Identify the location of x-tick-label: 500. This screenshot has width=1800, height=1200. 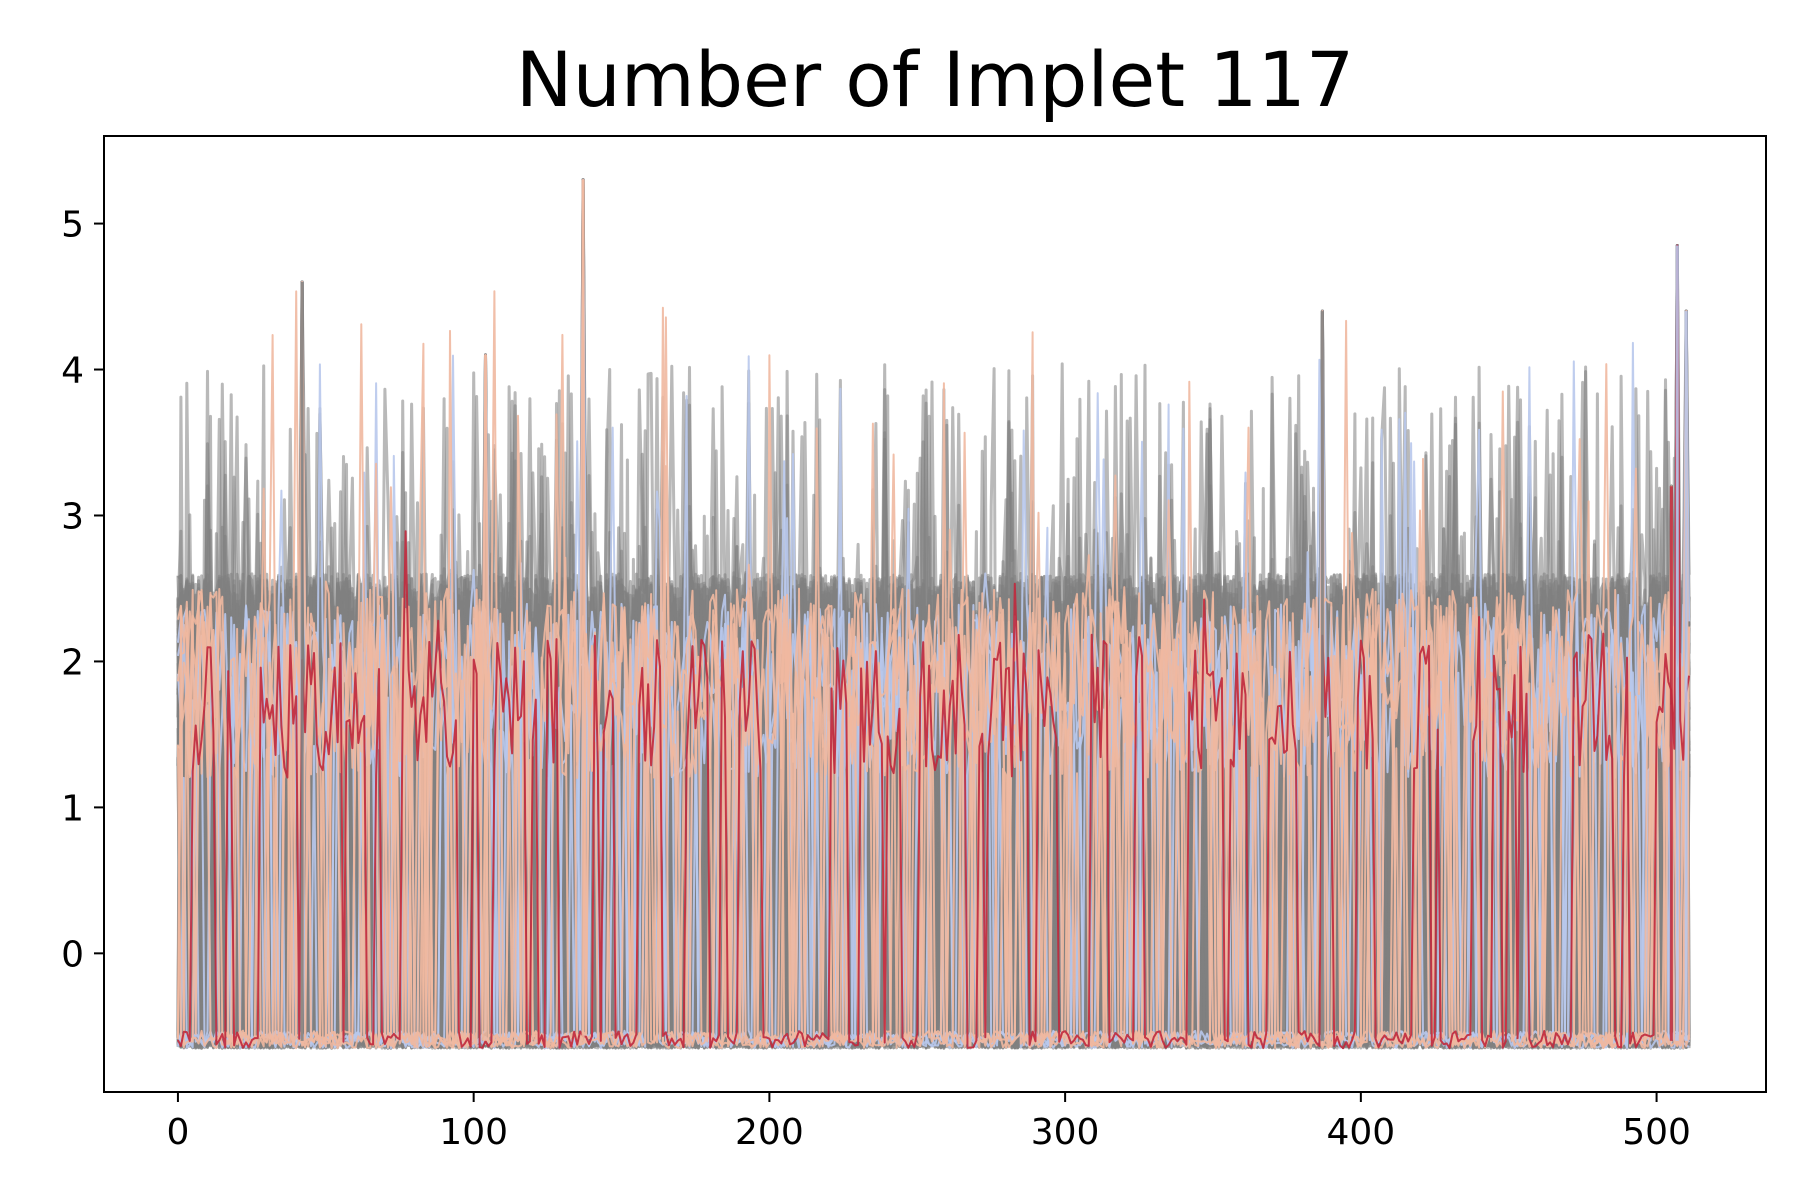
(1656, 1132).